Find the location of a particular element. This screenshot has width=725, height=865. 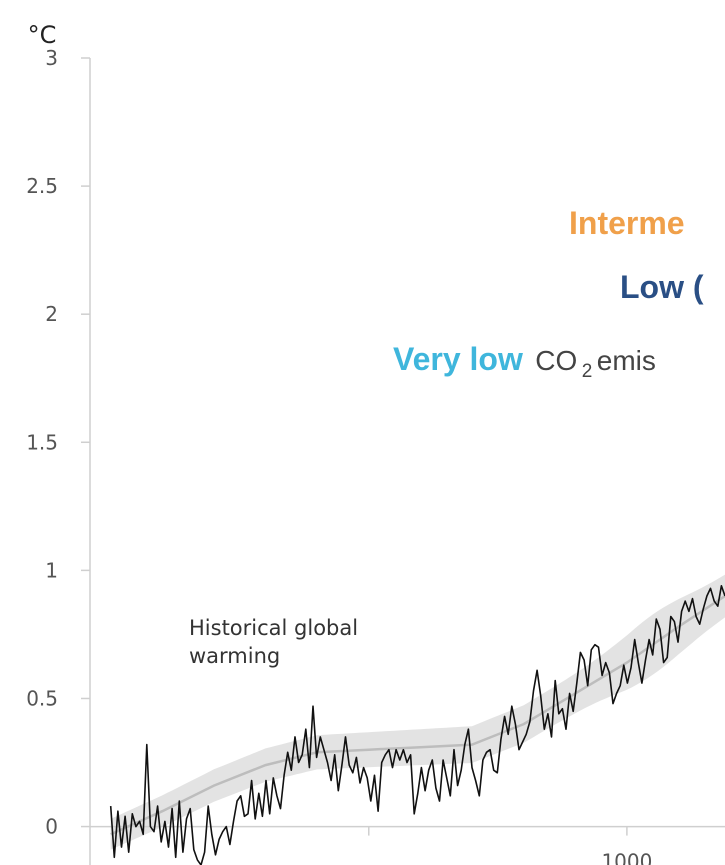

historical-warming-annotation-line2: warming is located at coordinates (234, 656).